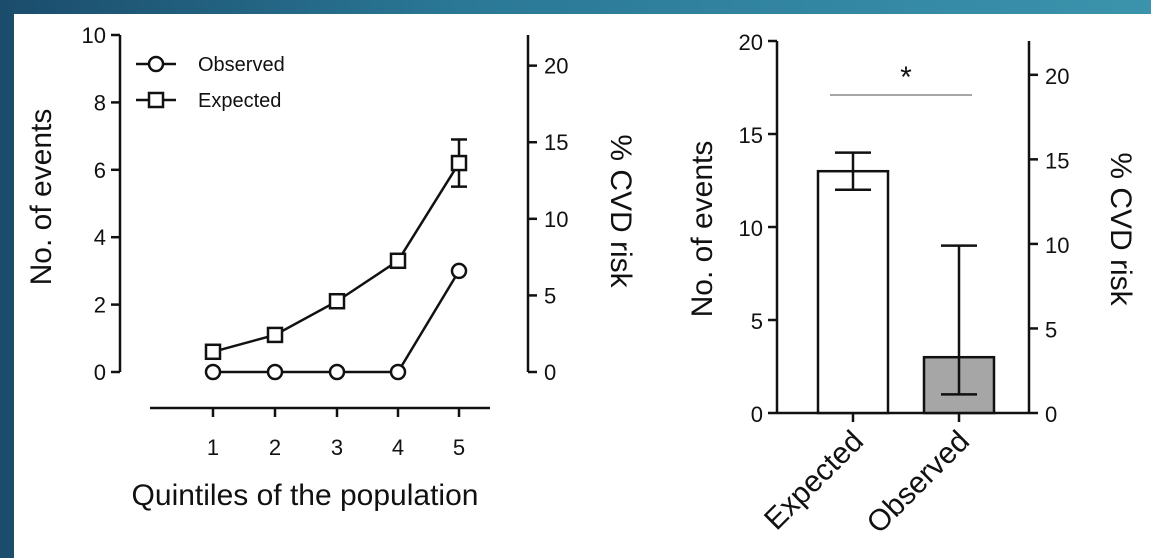 The width and height of the screenshot is (1151, 558). I want to click on left-chart-right-y-tick-label: 5, so click(550, 295).